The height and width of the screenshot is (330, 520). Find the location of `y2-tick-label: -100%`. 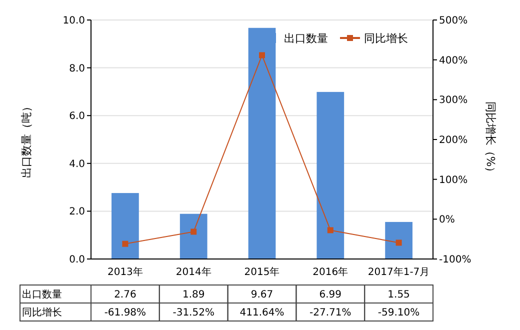

y2-tick-label: -100% is located at coordinates (455, 260).